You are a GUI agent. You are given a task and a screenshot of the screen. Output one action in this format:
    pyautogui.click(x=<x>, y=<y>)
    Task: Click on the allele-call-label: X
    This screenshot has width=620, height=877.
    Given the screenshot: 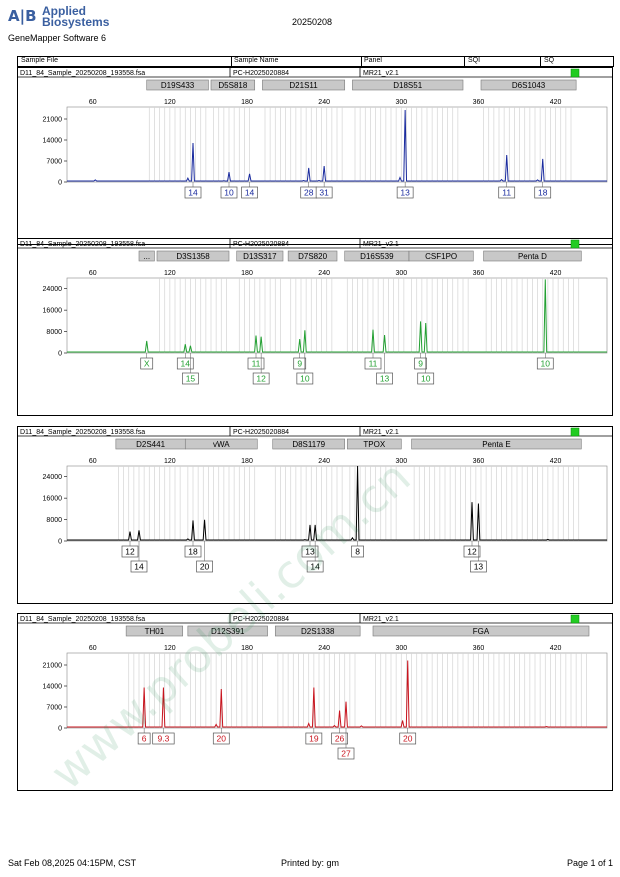 What is the action you would take?
    pyautogui.click(x=147, y=361)
    